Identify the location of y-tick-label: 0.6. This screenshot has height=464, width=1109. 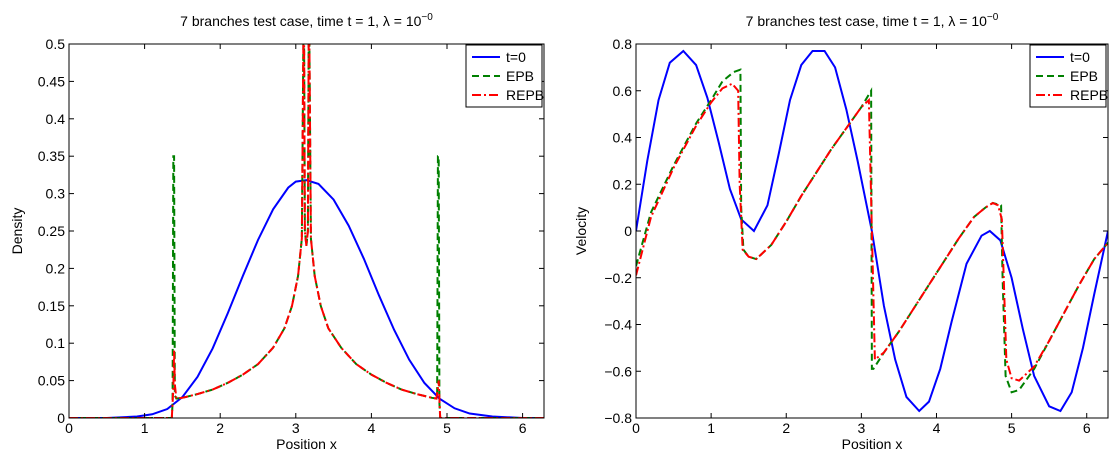
(623, 91).